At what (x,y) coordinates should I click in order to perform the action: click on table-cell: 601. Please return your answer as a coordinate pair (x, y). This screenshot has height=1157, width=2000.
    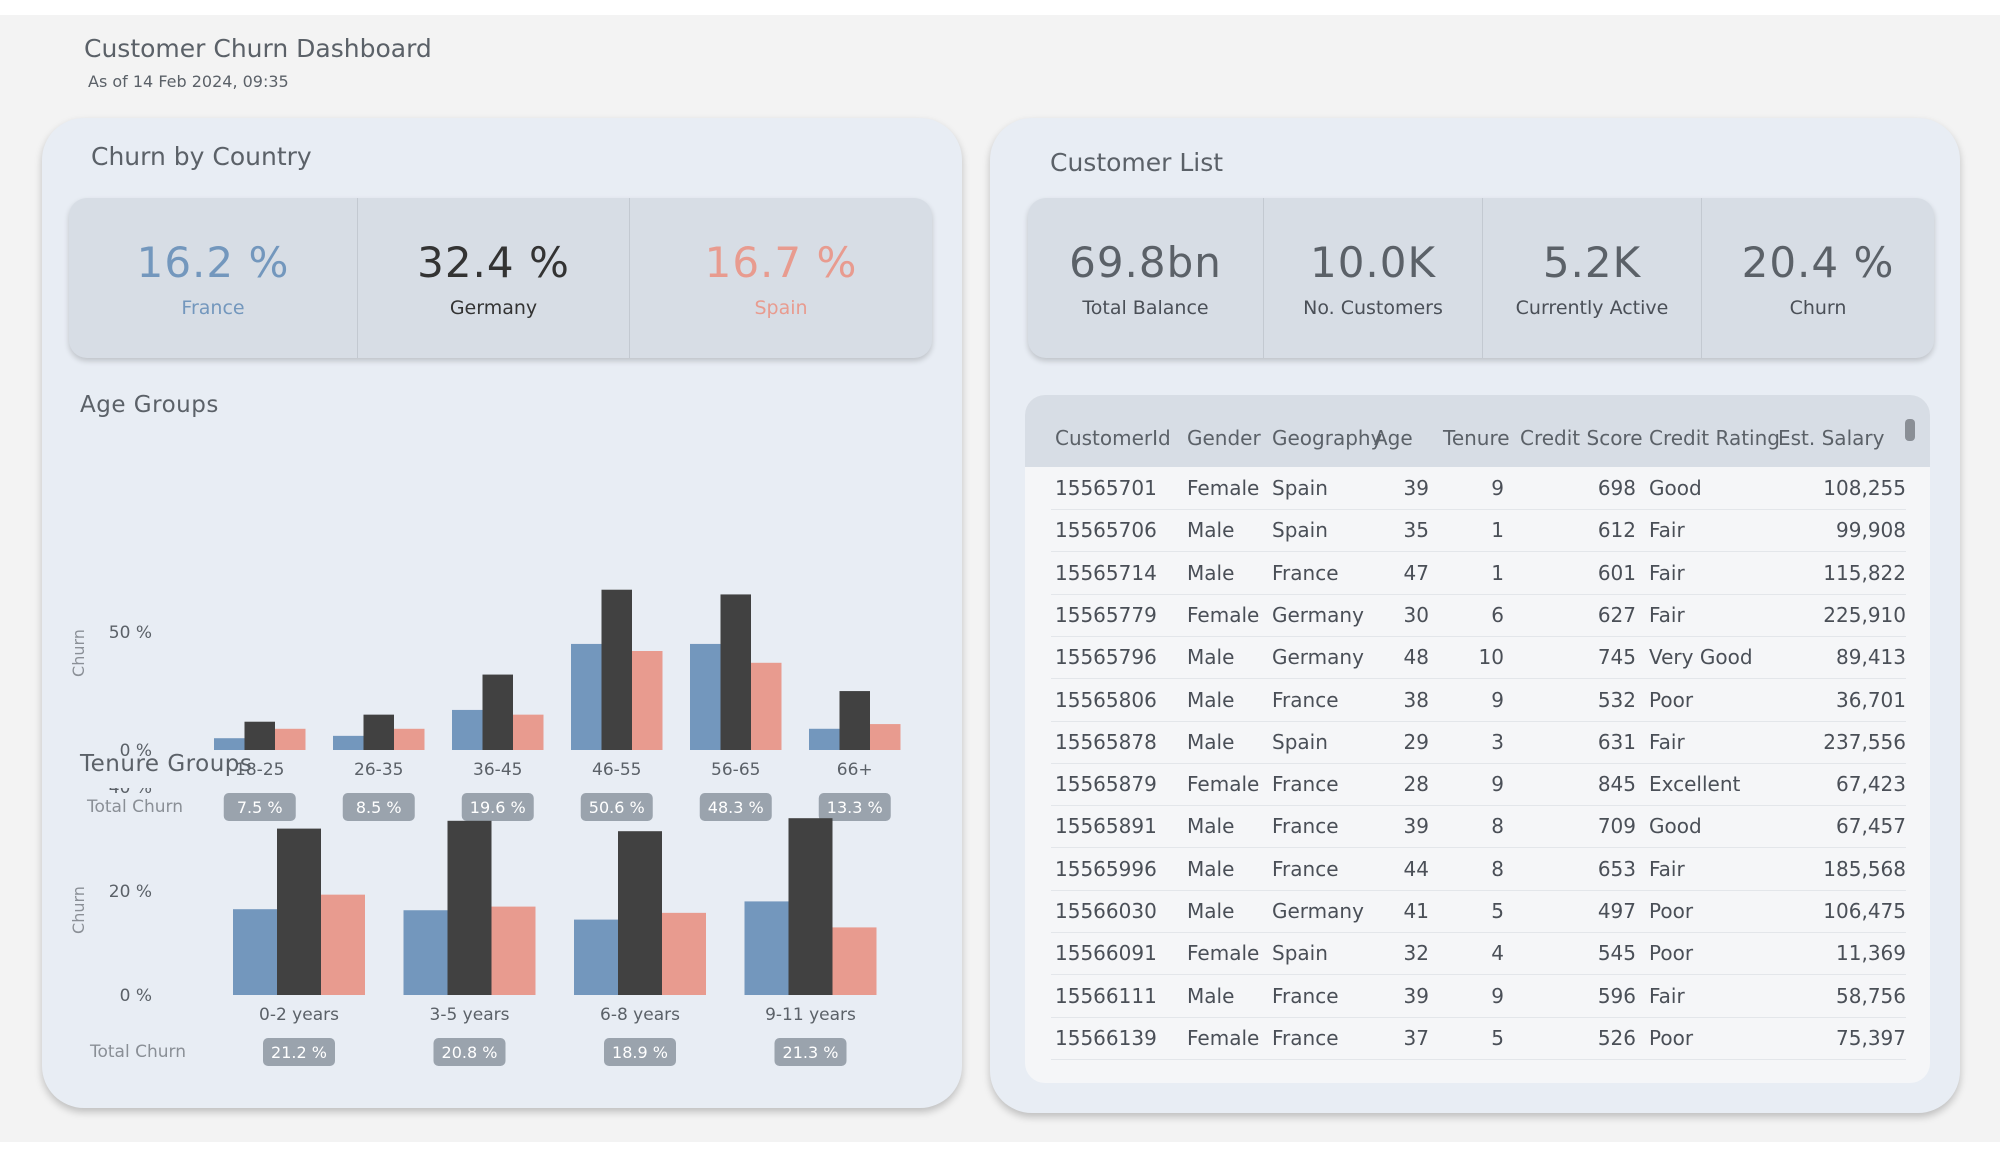
    Looking at the image, I should click on (1616, 572).